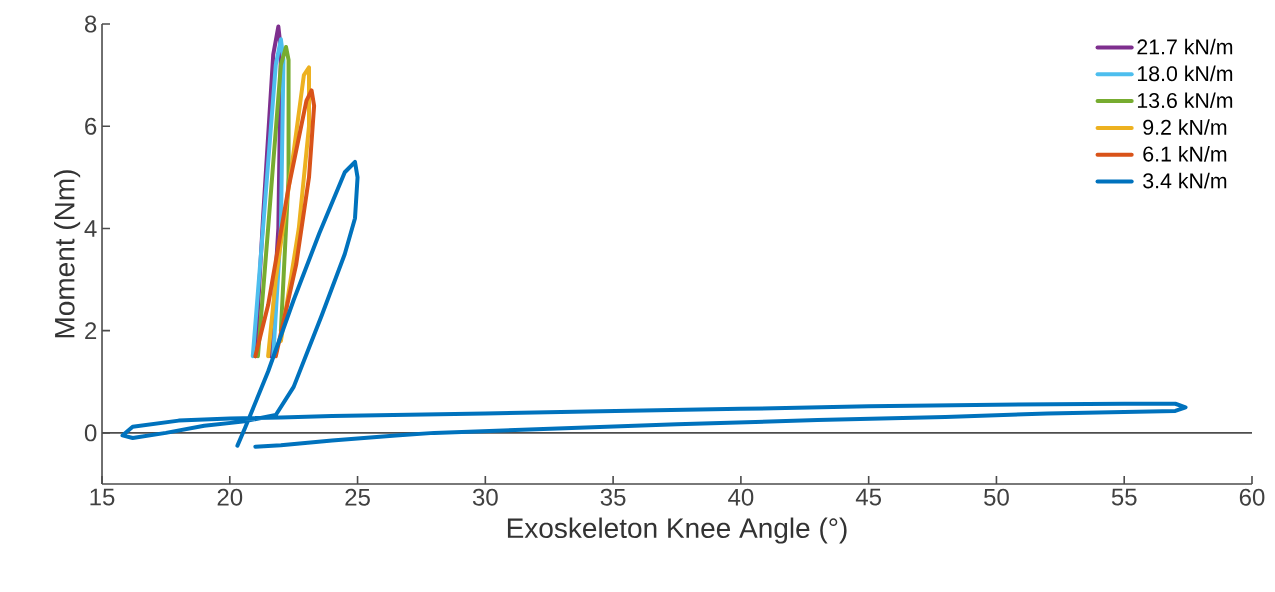 The height and width of the screenshot is (592, 1275). I want to click on x-tick-label: 25, so click(357, 497).